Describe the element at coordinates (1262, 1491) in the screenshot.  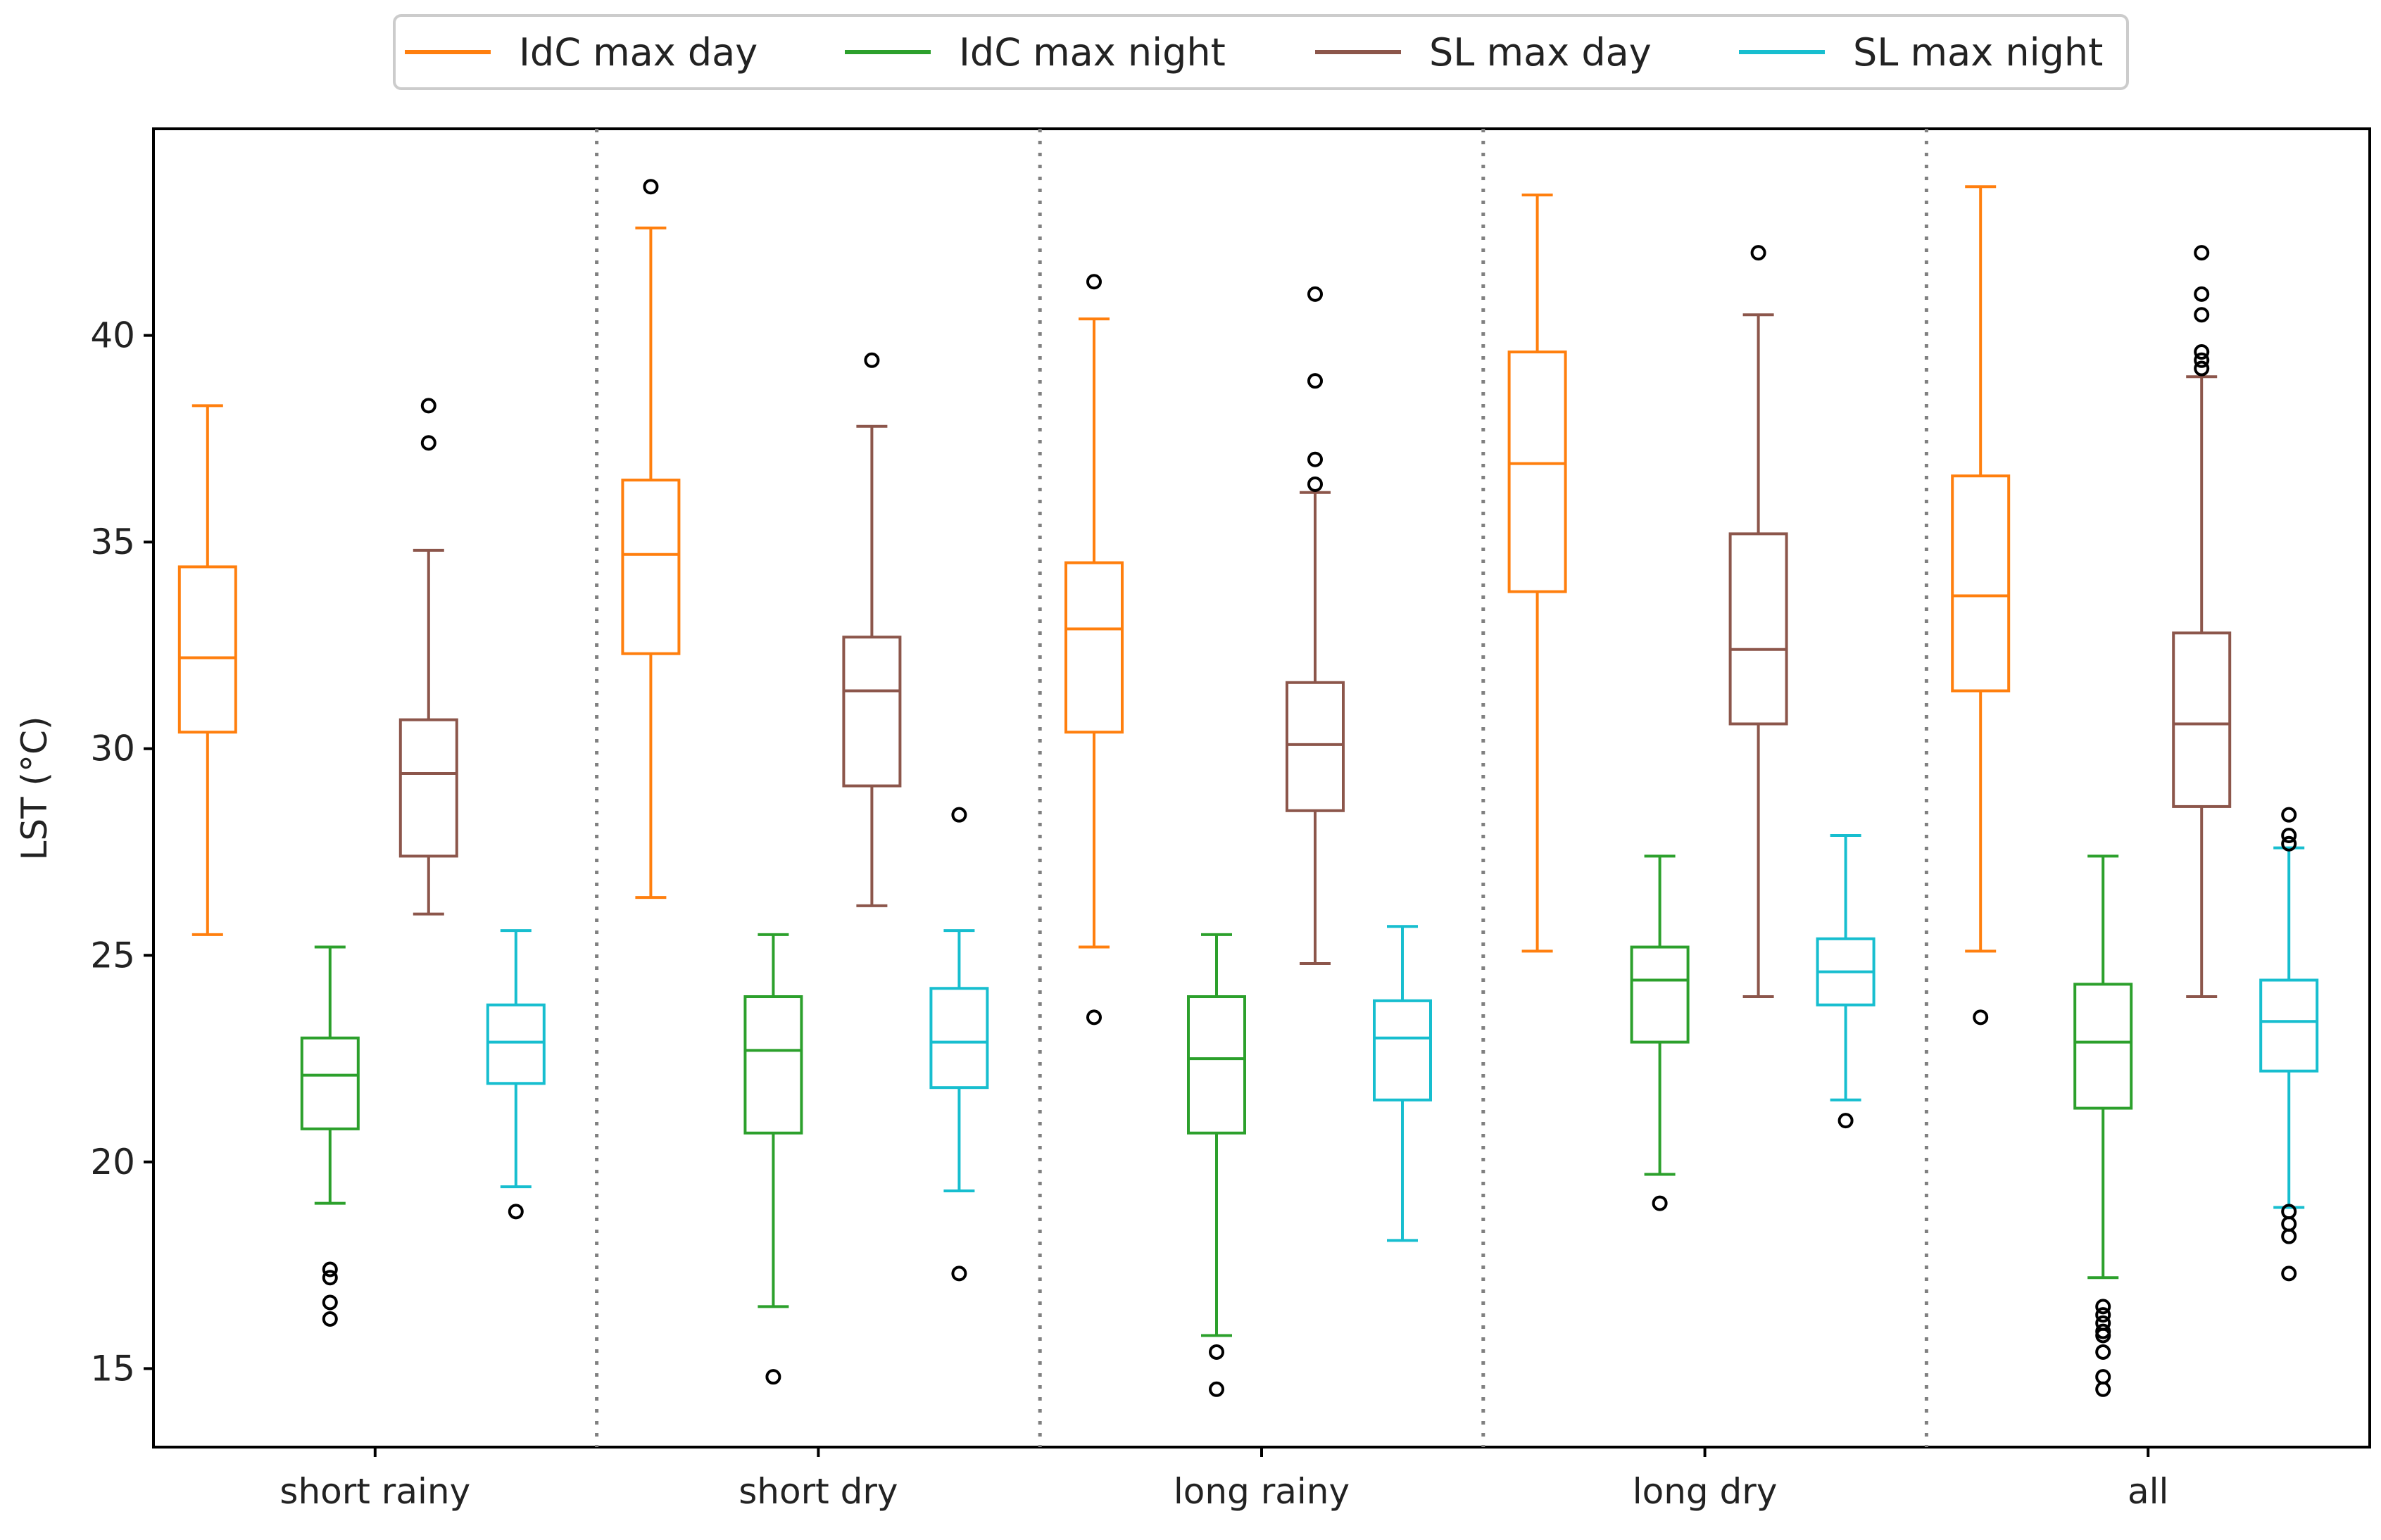
I see `x-tick-label: long rainy` at that location.